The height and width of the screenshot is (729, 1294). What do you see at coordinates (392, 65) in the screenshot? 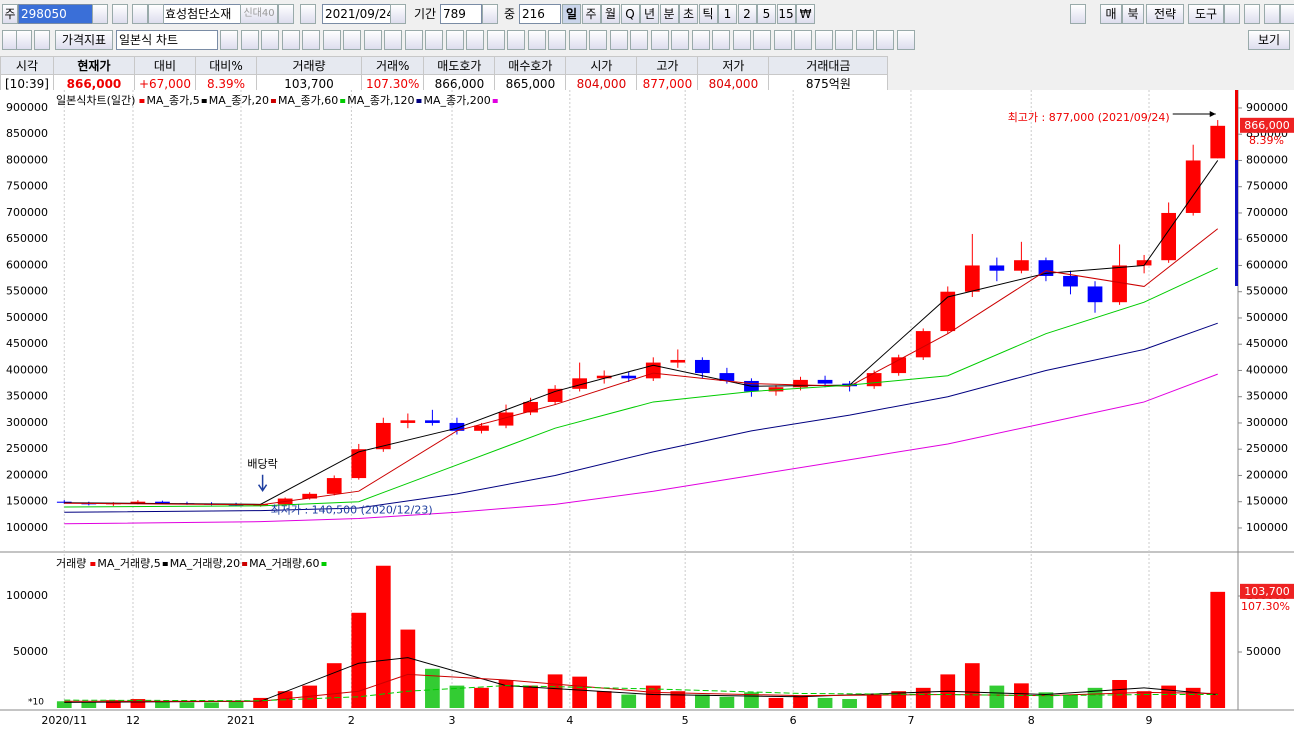
I see `quote-header: 거래%` at bounding box center [392, 65].